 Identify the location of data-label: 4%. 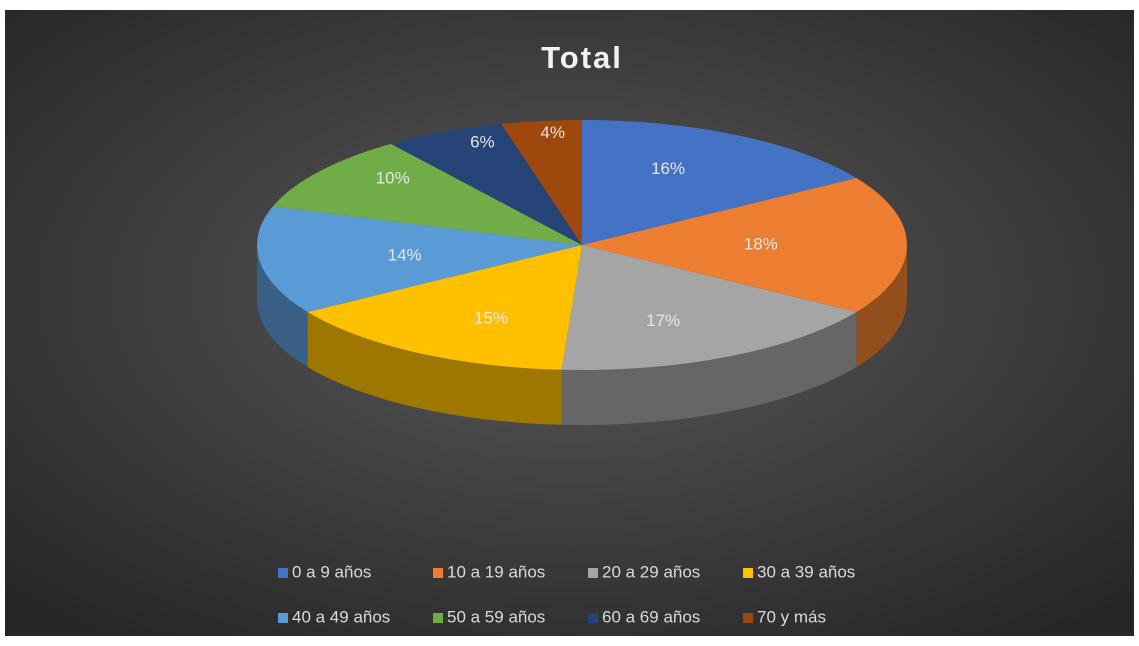
(552, 132).